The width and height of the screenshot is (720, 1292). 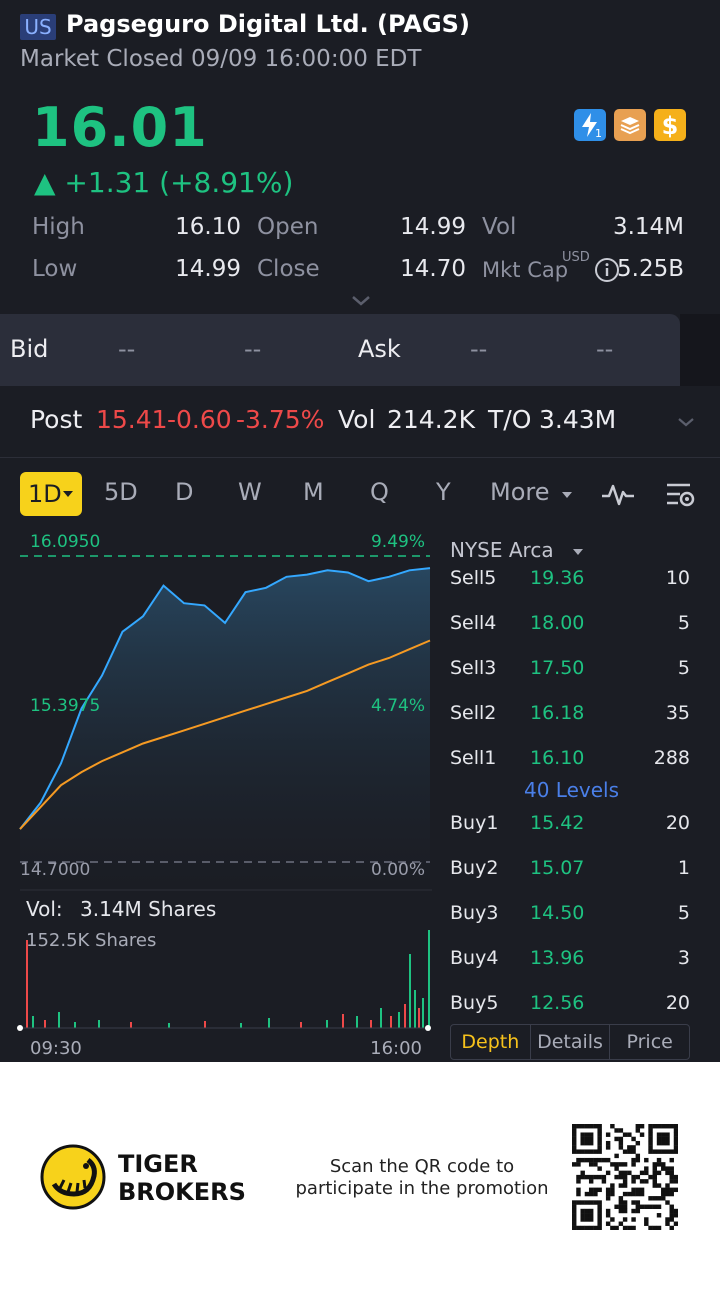 What do you see at coordinates (531, 492) in the screenshot?
I see `tab-more: More` at bounding box center [531, 492].